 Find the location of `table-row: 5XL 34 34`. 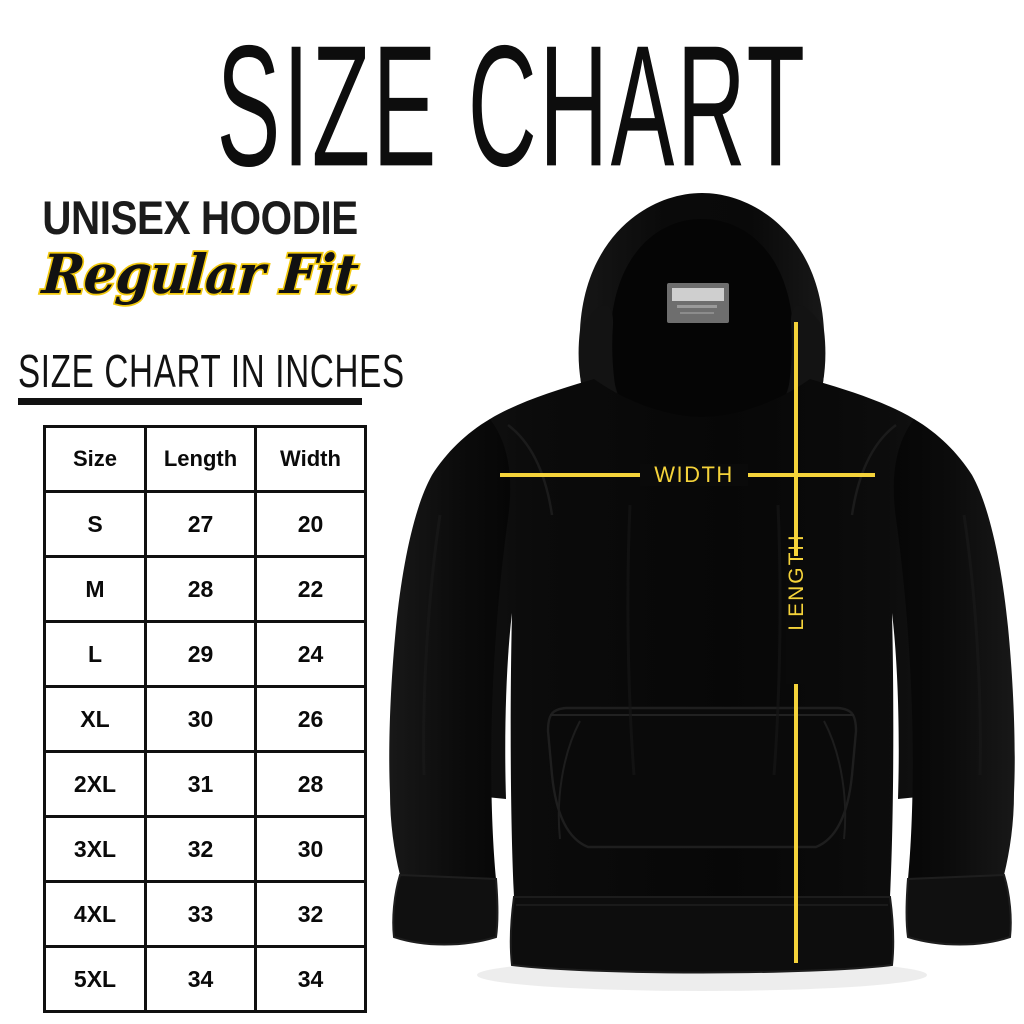

table-row: 5XL 34 34 is located at coordinates (205, 979).